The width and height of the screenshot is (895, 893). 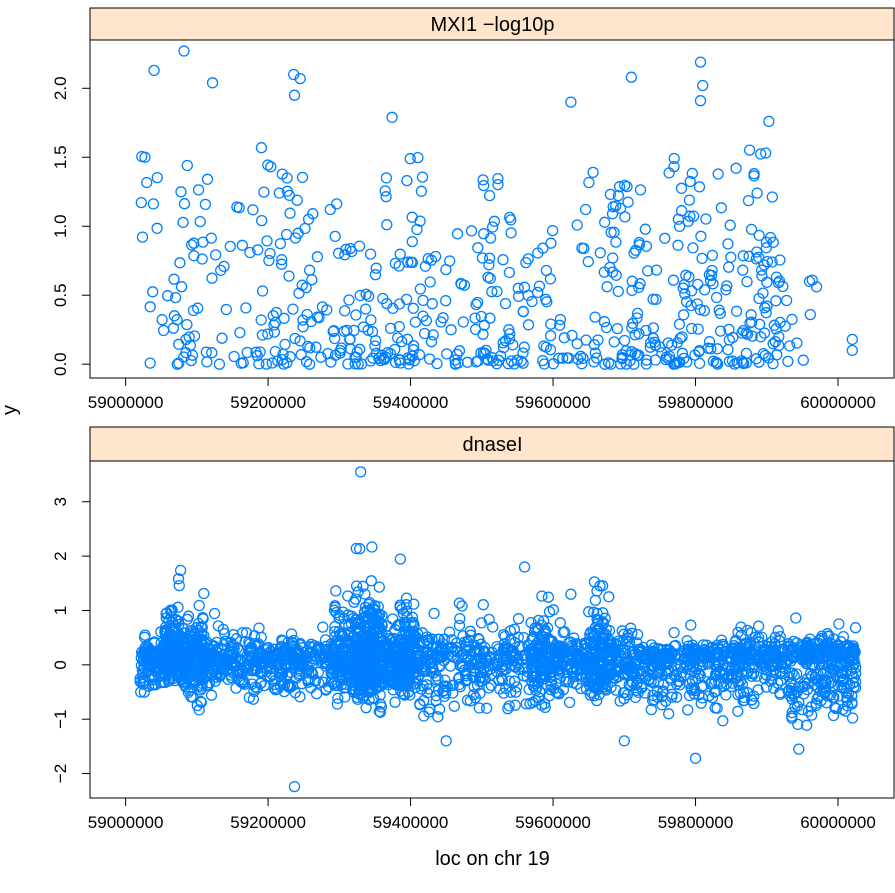 I want to click on panel-dnasei-title: dnaseI, so click(x=492, y=445).